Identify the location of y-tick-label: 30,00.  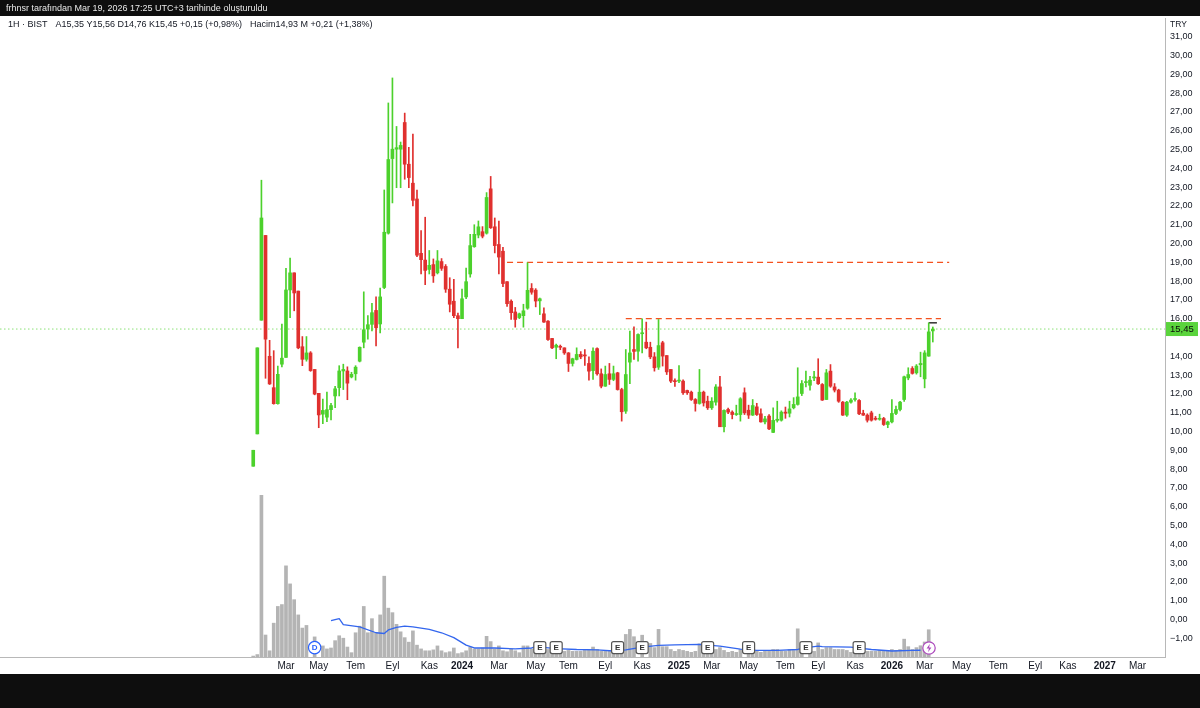
(1181, 55).